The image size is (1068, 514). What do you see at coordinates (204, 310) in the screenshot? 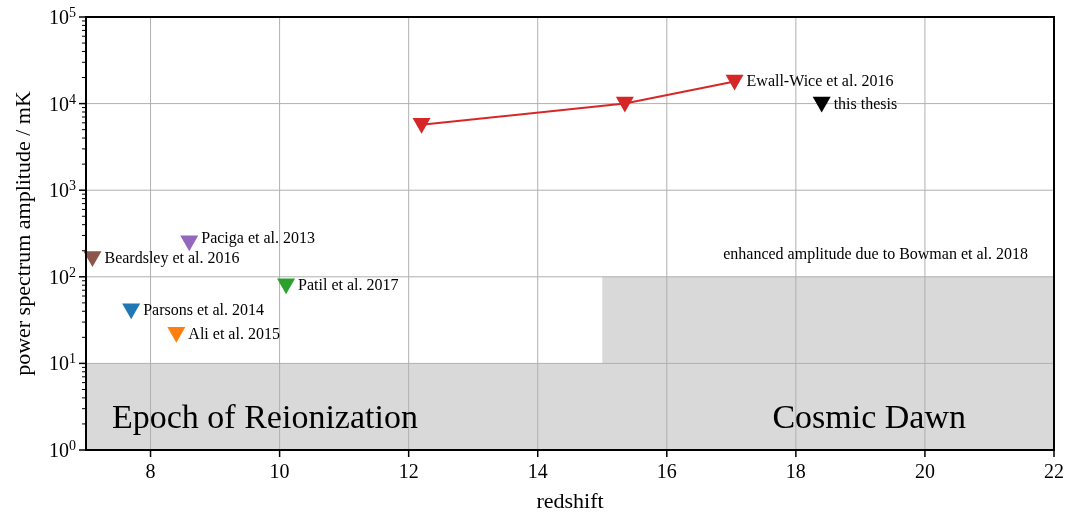
I see `series-label: Parsons et al. 2014` at bounding box center [204, 310].